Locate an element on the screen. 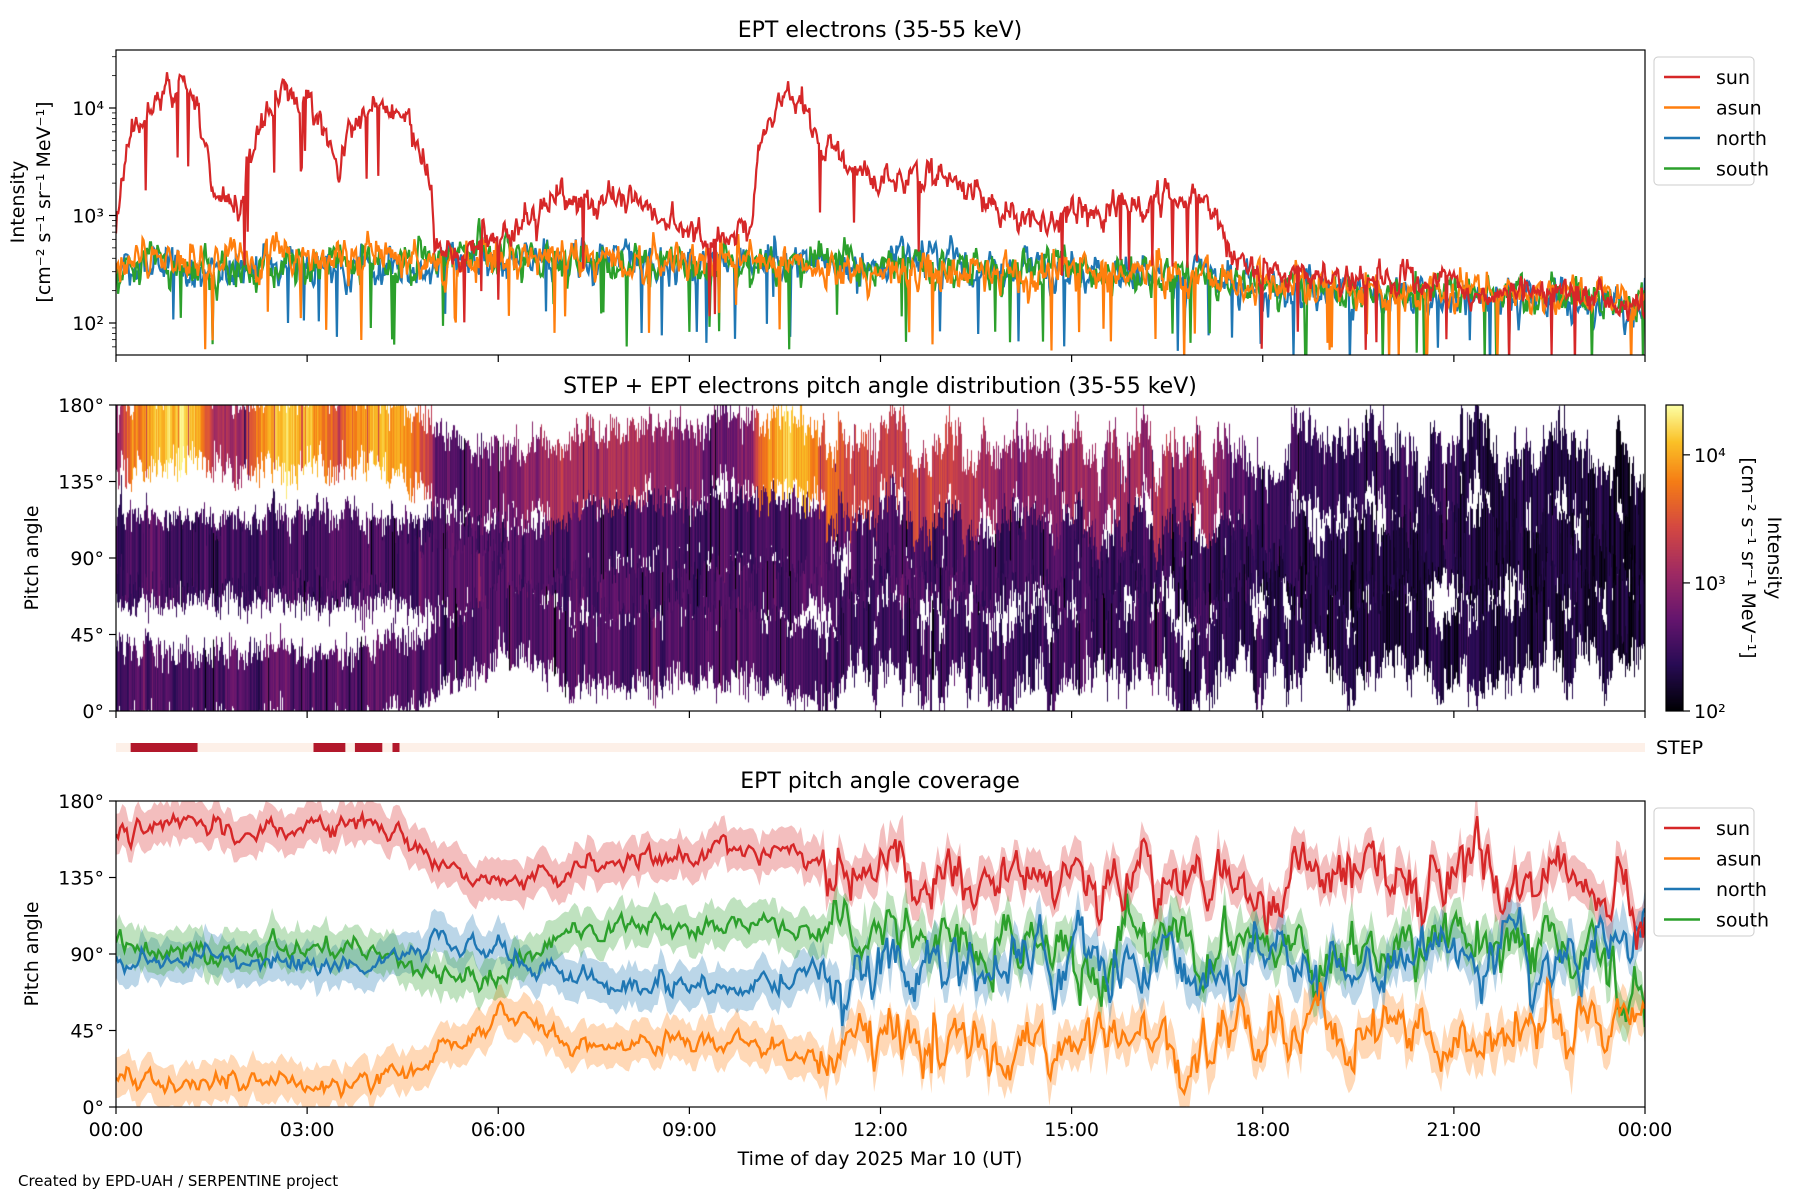 This screenshot has width=1800, height=1200. colorbar-label: Intensity is located at coordinates (1774, 558).